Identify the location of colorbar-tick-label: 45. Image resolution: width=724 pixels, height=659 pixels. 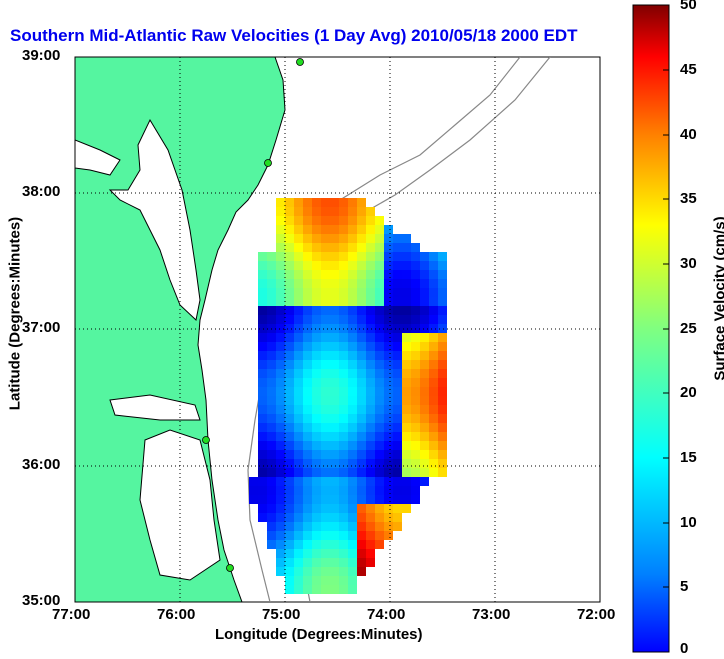
(688, 69).